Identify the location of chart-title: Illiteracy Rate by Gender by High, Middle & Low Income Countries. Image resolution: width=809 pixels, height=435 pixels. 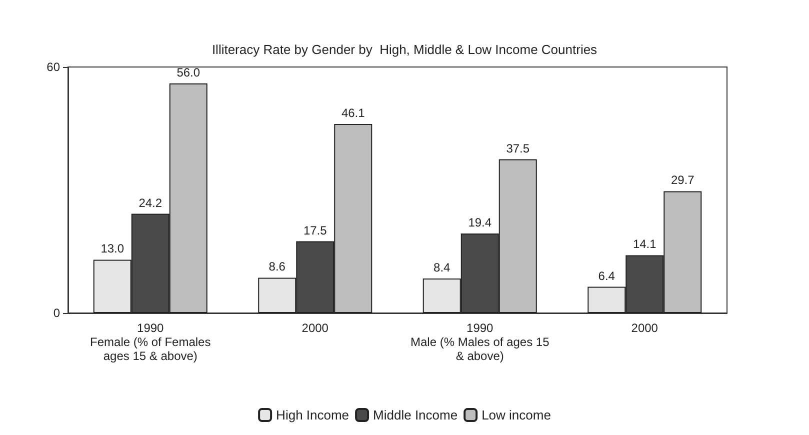
(405, 49).